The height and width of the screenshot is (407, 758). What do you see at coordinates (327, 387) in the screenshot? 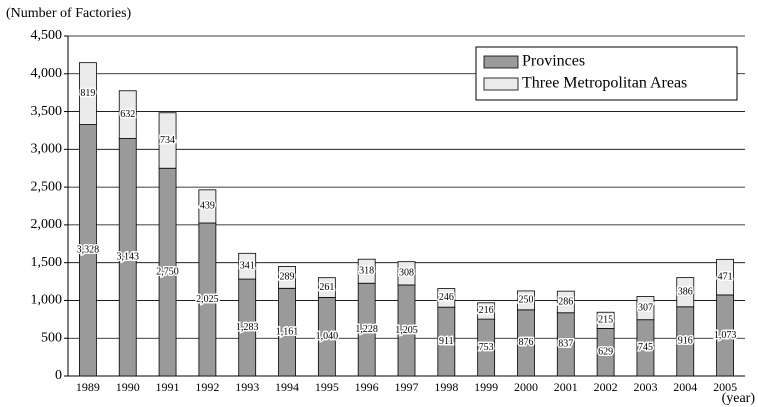
I see `x-tick-label: 1995` at bounding box center [327, 387].